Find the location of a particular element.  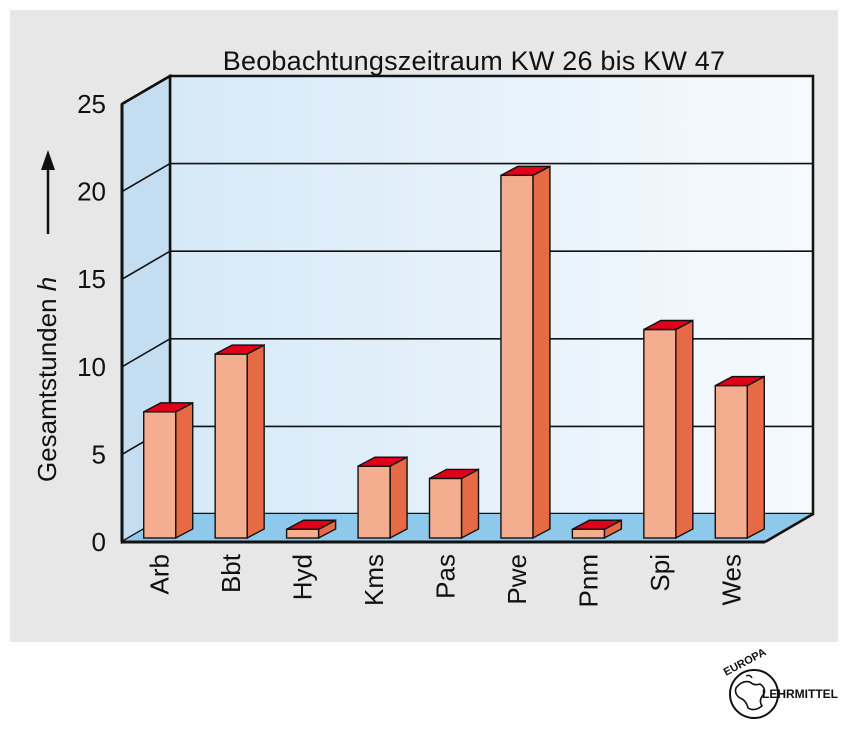

x-tick-label: Wes is located at coordinates (731, 580).